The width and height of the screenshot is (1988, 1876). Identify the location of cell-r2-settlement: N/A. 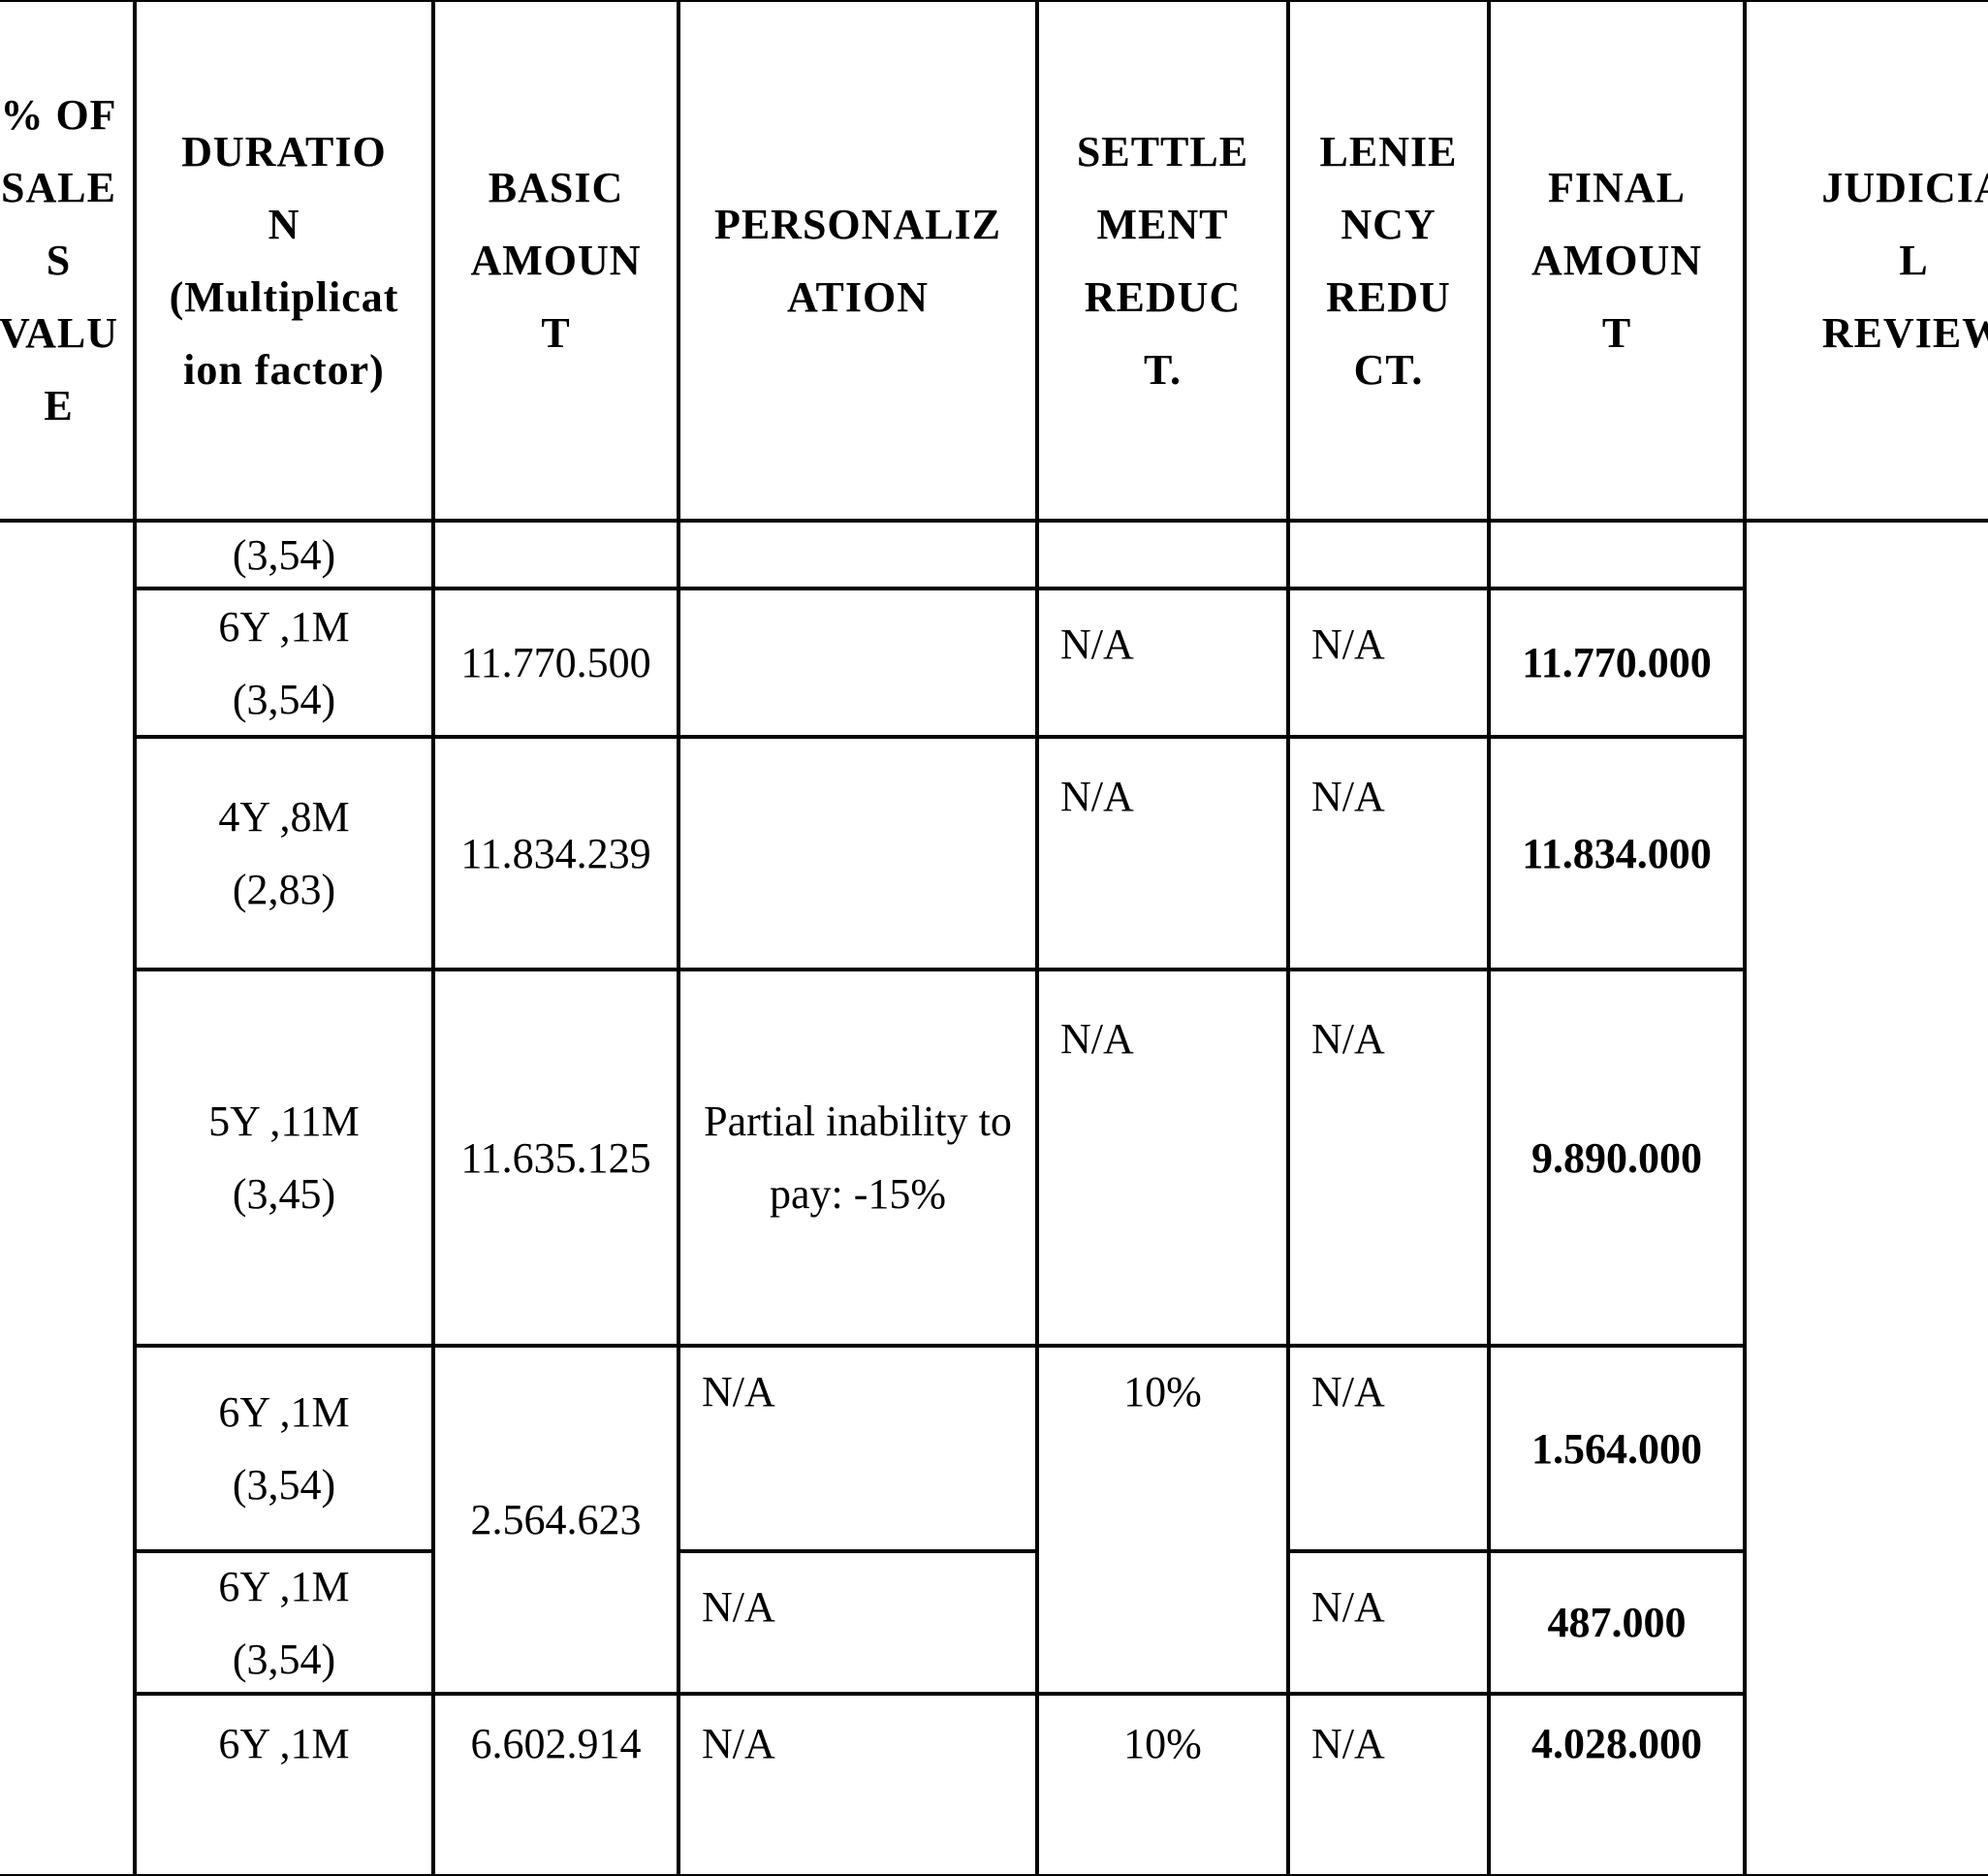
(1162, 662).